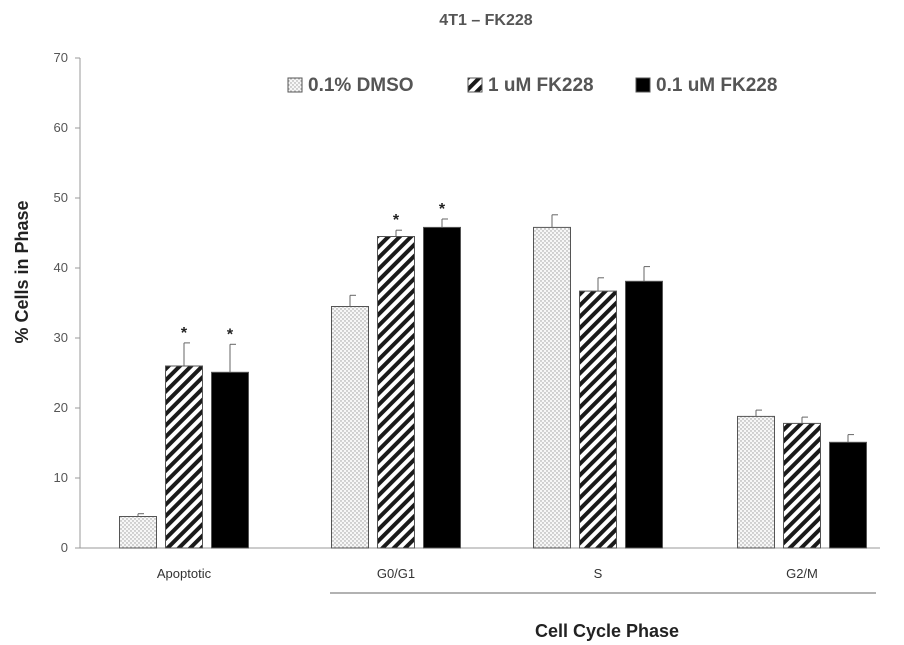 Image resolution: width=904 pixels, height=645 pixels. I want to click on y-tick-label: 60, so click(61, 127).